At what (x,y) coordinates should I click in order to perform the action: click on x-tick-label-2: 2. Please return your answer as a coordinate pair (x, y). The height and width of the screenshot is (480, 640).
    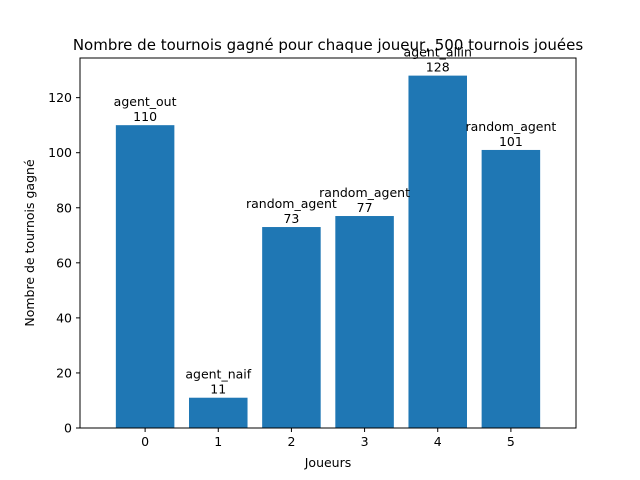
    Looking at the image, I should click on (291, 441).